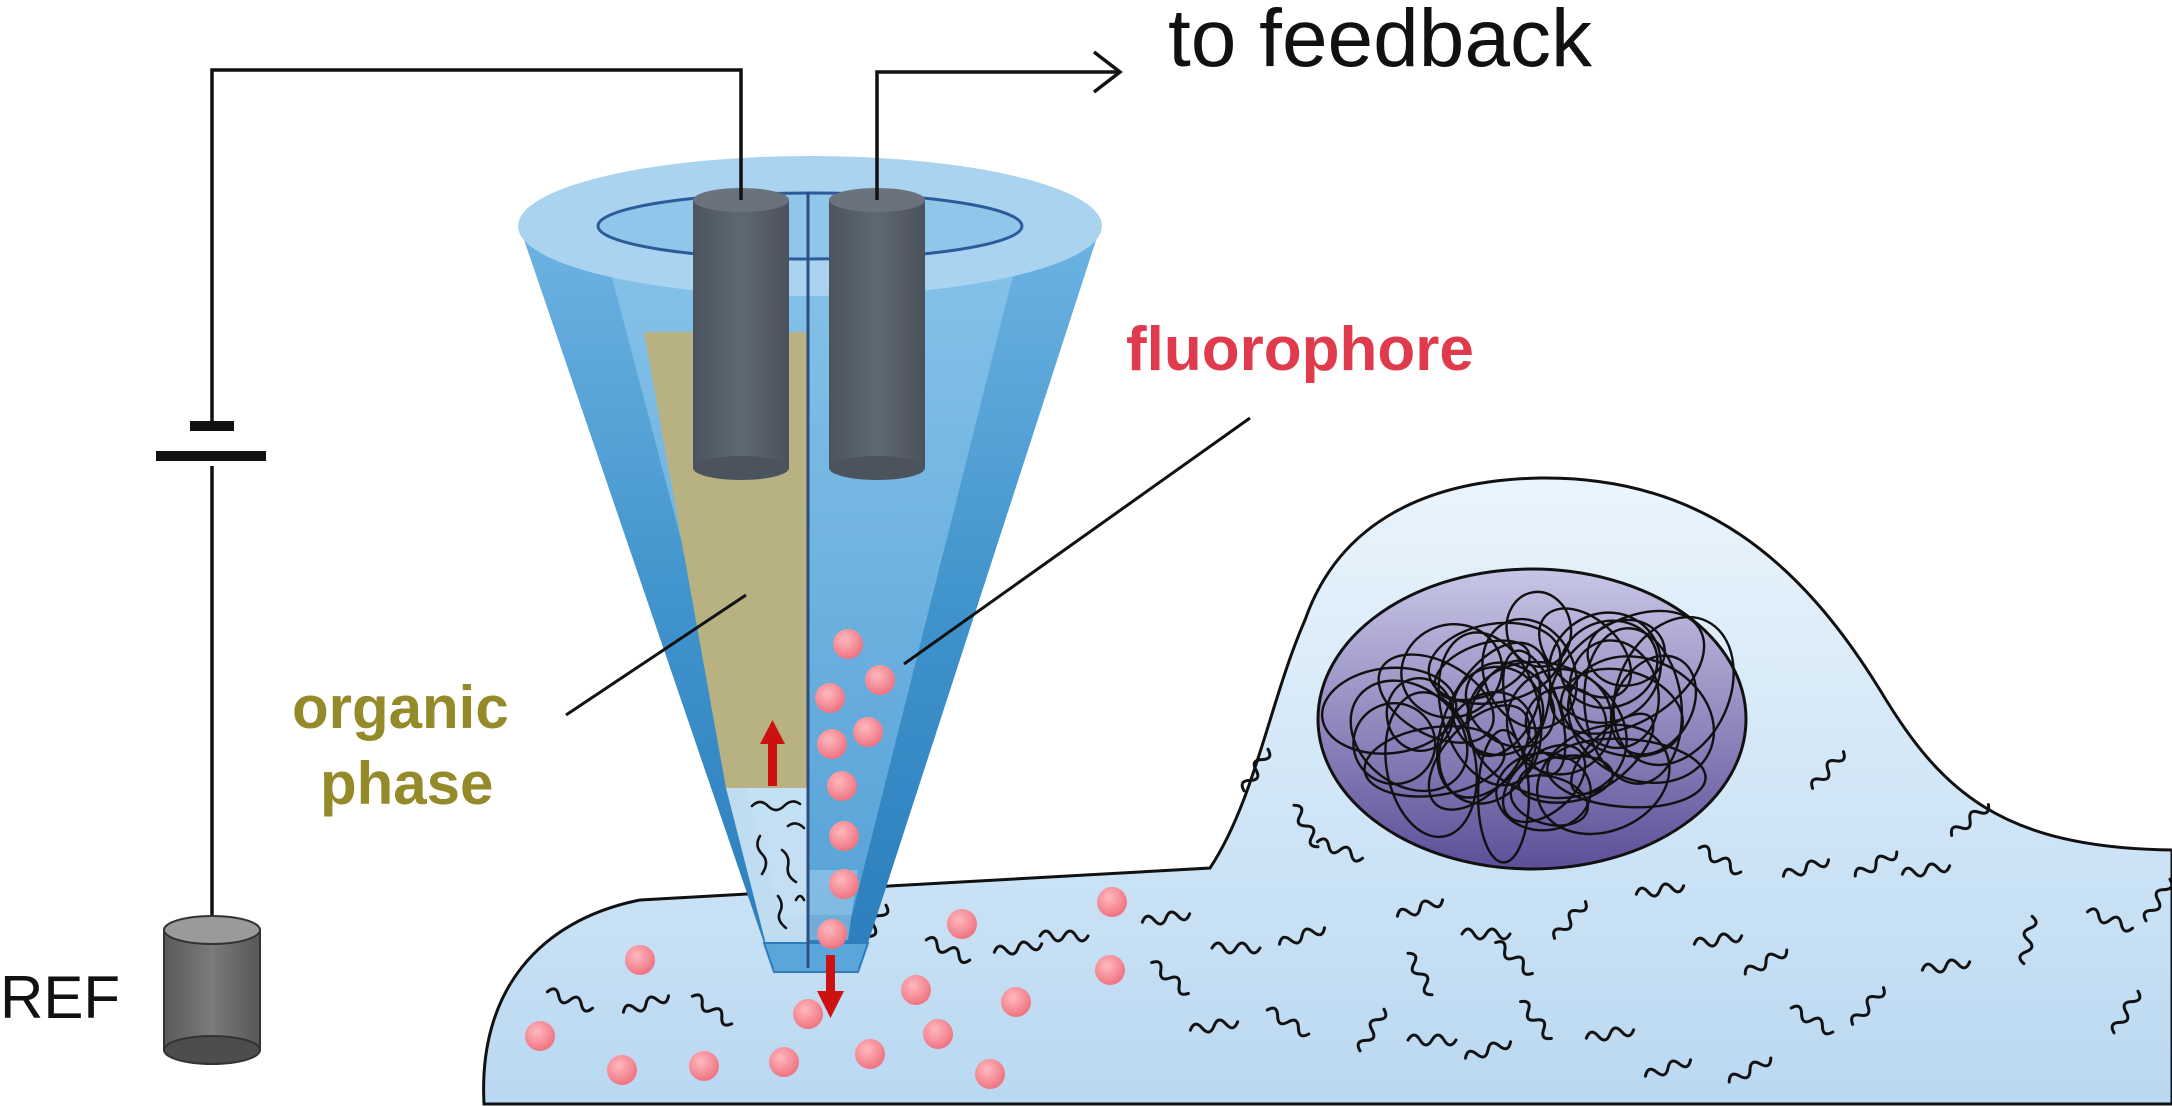  What do you see at coordinates (400, 707) in the screenshot?
I see `organic-label-line1: organic` at bounding box center [400, 707].